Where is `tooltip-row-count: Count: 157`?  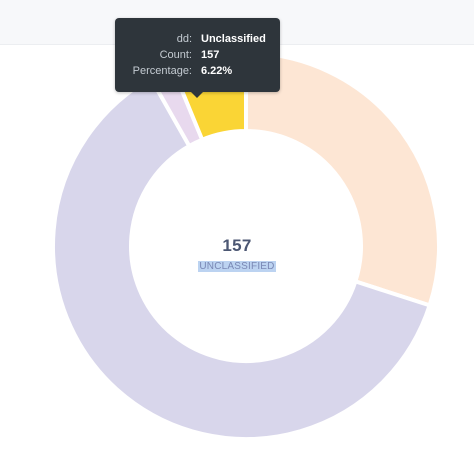
tooltip-row-count: Count: 157 is located at coordinates (197, 57).